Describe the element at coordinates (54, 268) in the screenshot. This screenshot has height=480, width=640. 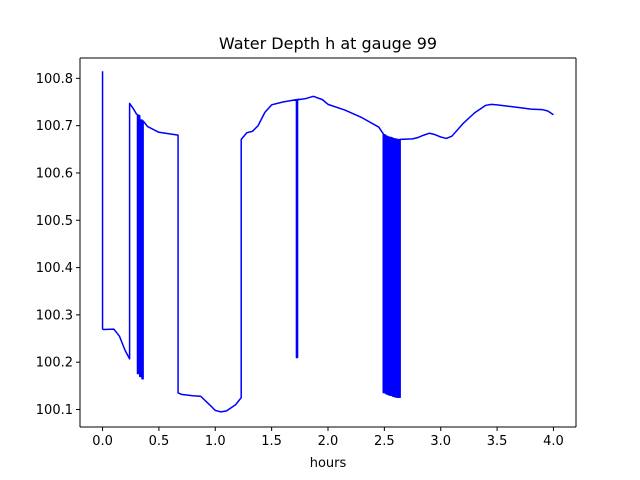
I see `y-tick-label: 100.4` at that location.